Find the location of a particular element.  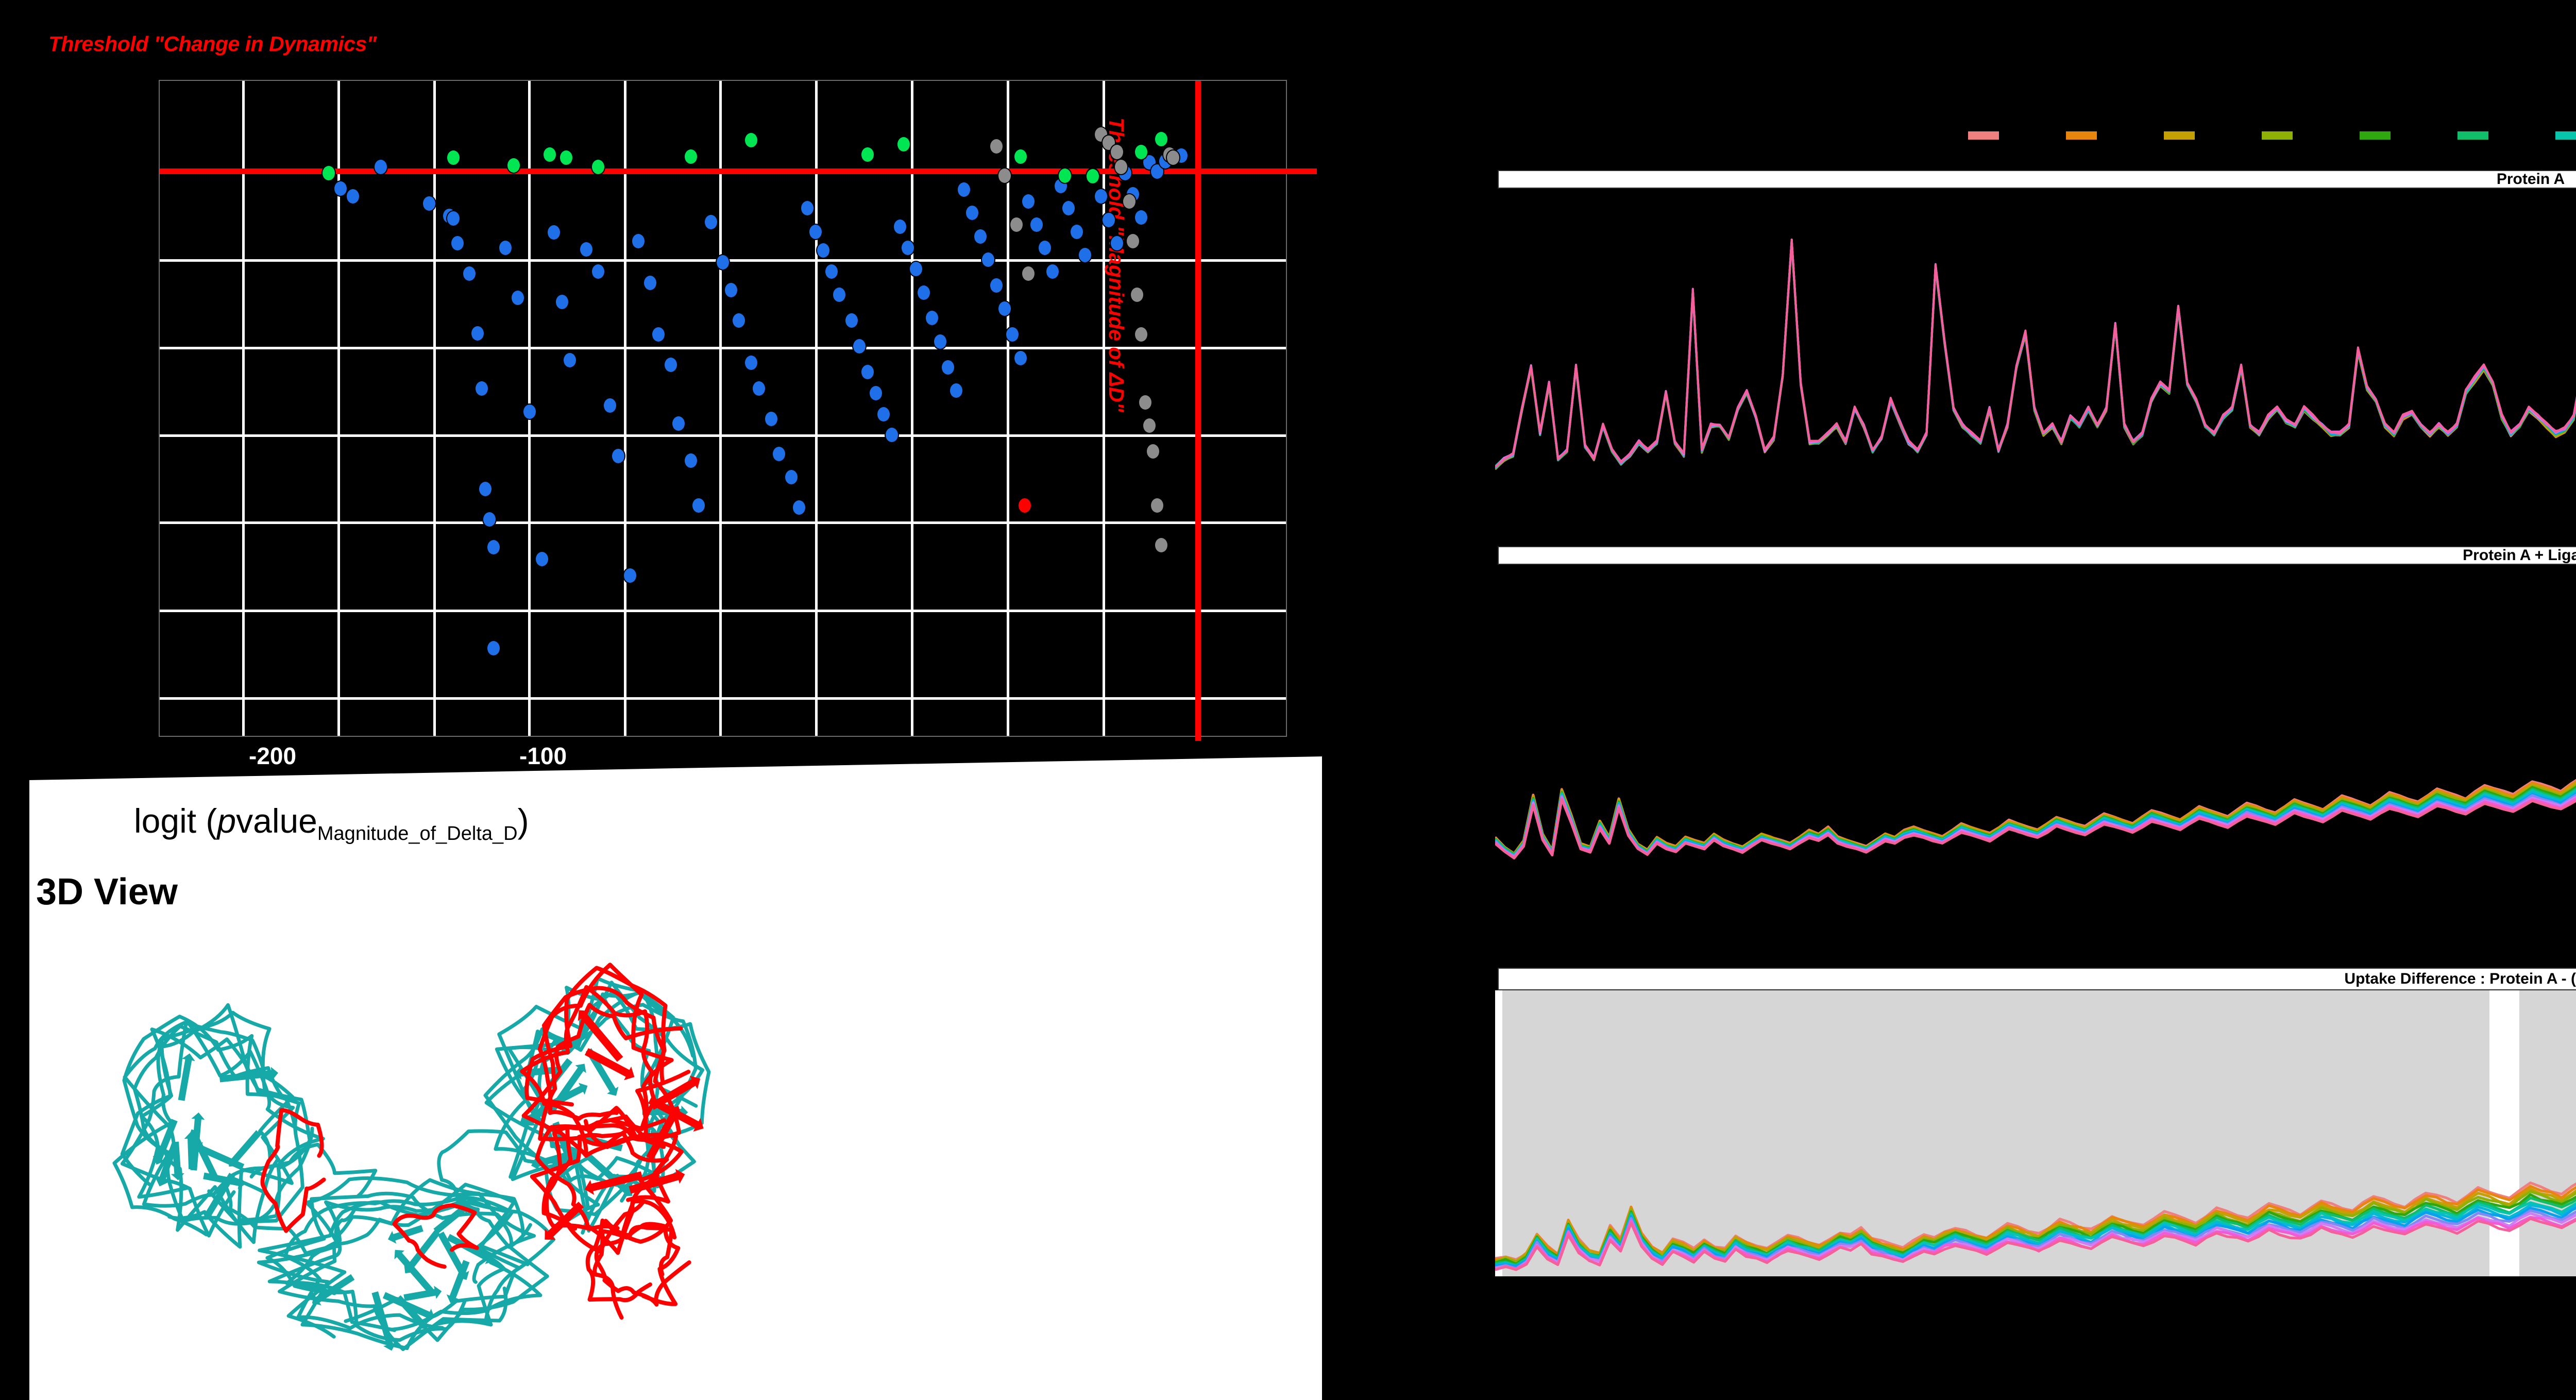

protein-ribbon-structure is located at coordinates (412, 1164).